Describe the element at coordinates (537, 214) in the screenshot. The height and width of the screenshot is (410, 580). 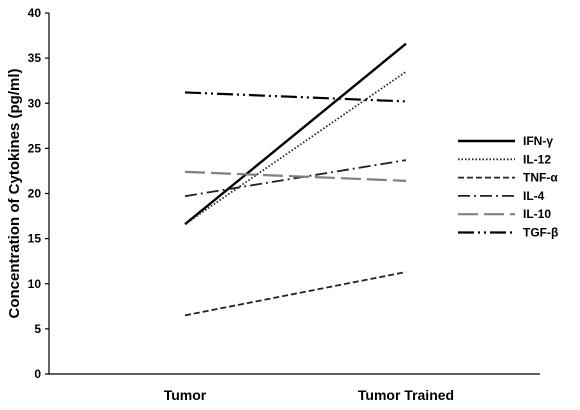
I see `legend-label: IL-10` at that location.